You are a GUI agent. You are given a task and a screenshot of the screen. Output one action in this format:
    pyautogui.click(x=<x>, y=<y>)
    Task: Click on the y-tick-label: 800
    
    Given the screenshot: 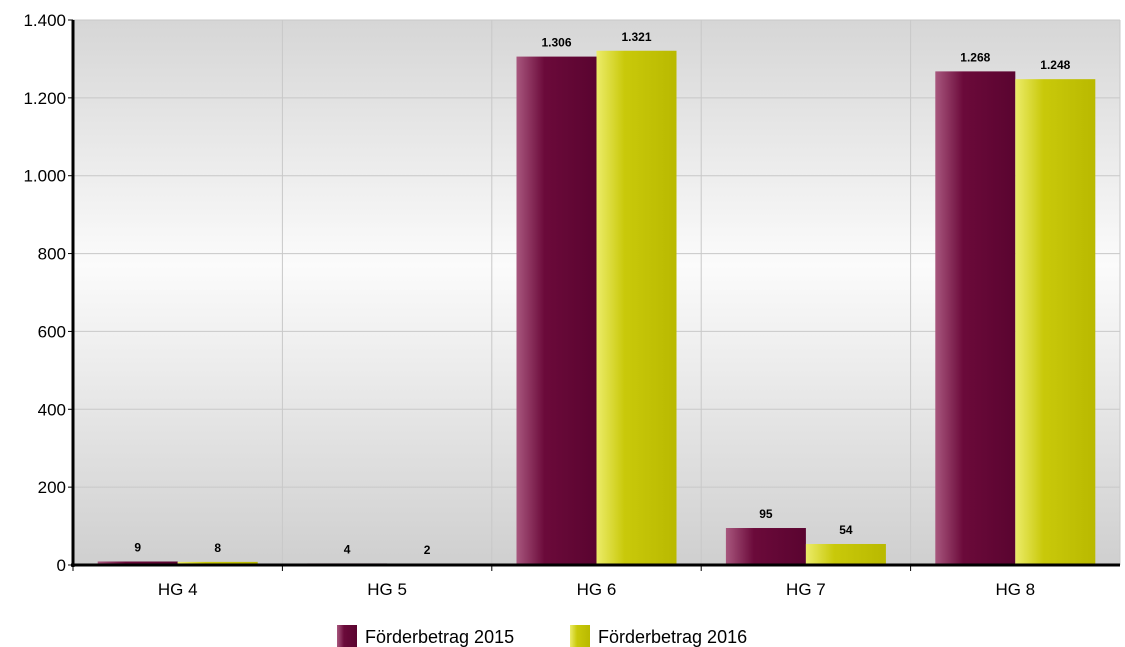 What is the action you would take?
    pyautogui.click(x=52, y=254)
    